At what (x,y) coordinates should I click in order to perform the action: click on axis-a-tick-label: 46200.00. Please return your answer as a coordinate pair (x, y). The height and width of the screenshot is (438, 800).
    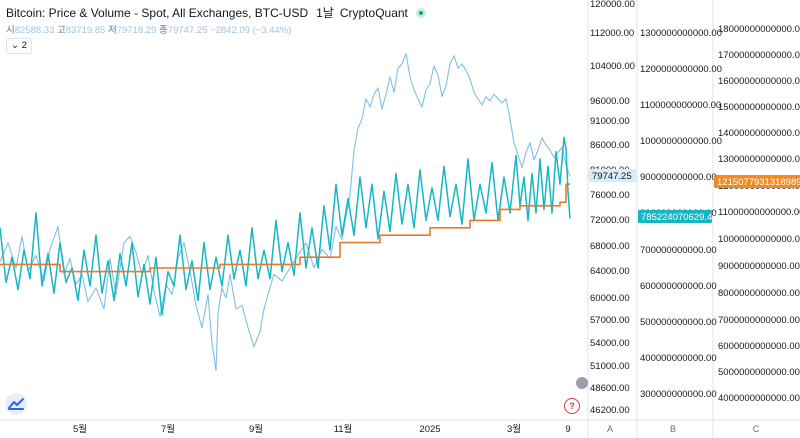
    Looking at the image, I should click on (610, 410).